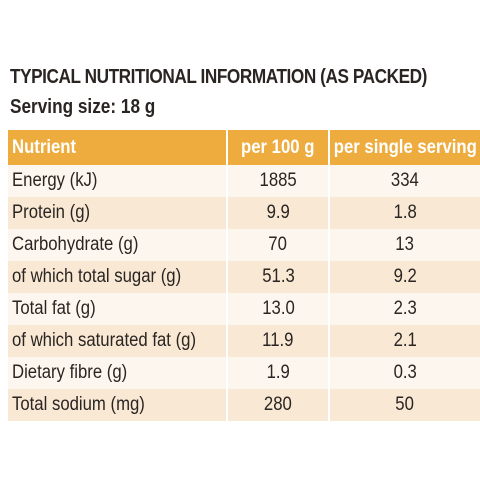 This screenshot has height=480, width=480. Describe the element at coordinates (118, 147) in the screenshot. I see `column-header: Nutrient` at that location.